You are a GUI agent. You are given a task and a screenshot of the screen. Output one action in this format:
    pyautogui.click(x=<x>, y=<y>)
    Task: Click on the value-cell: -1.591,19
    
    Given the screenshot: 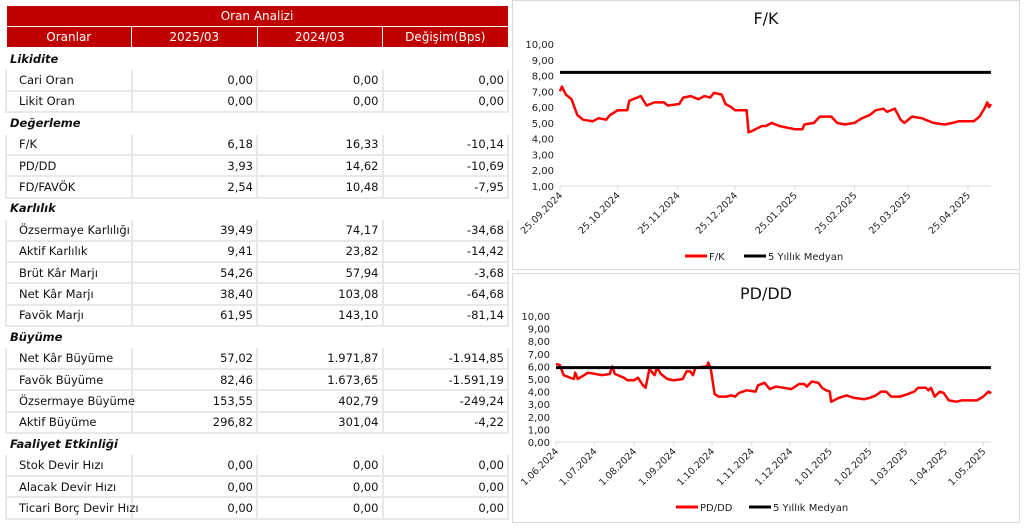 What is the action you would take?
    pyautogui.click(x=445, y=379)
    